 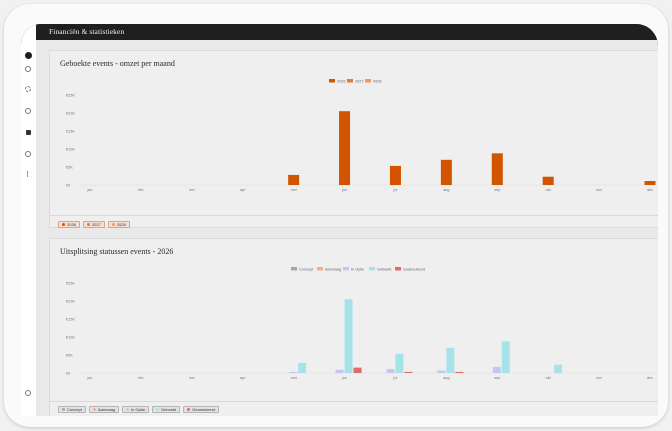 What do you see at coordinates (395, 378) in the screenshot?
I see `x-tick-label-jul: jul` at bounding box center [395, 378].